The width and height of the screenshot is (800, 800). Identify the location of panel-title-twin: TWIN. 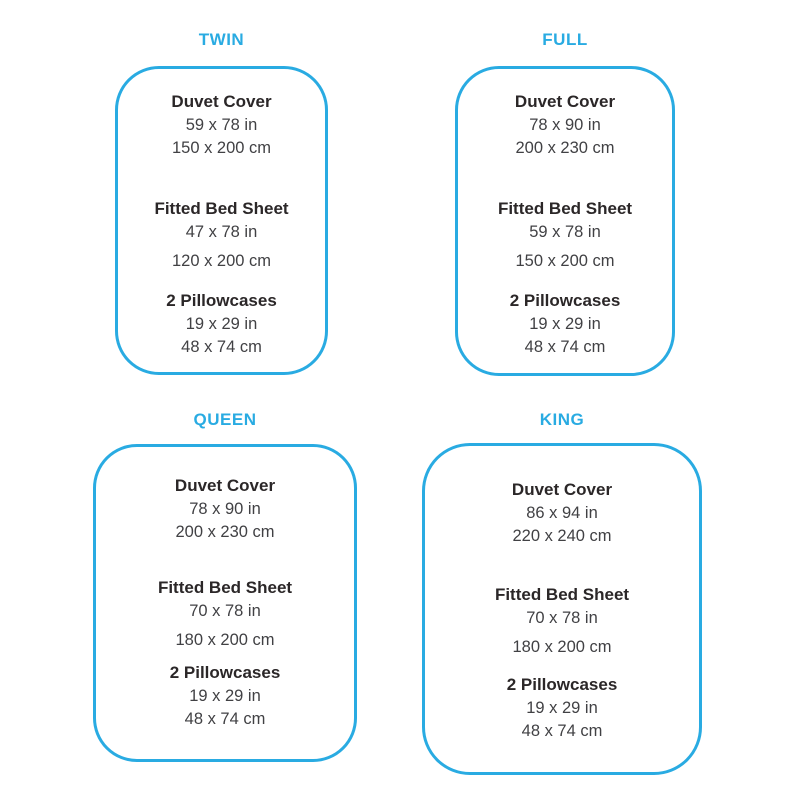
(221, 39).